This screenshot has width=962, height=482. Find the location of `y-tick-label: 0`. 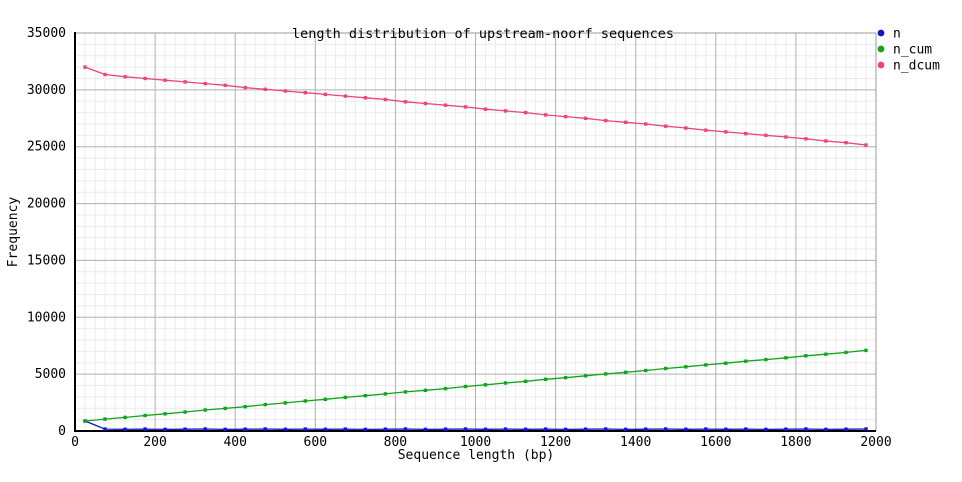

y-tick-label: 0 is located at coordinates (62, 431).